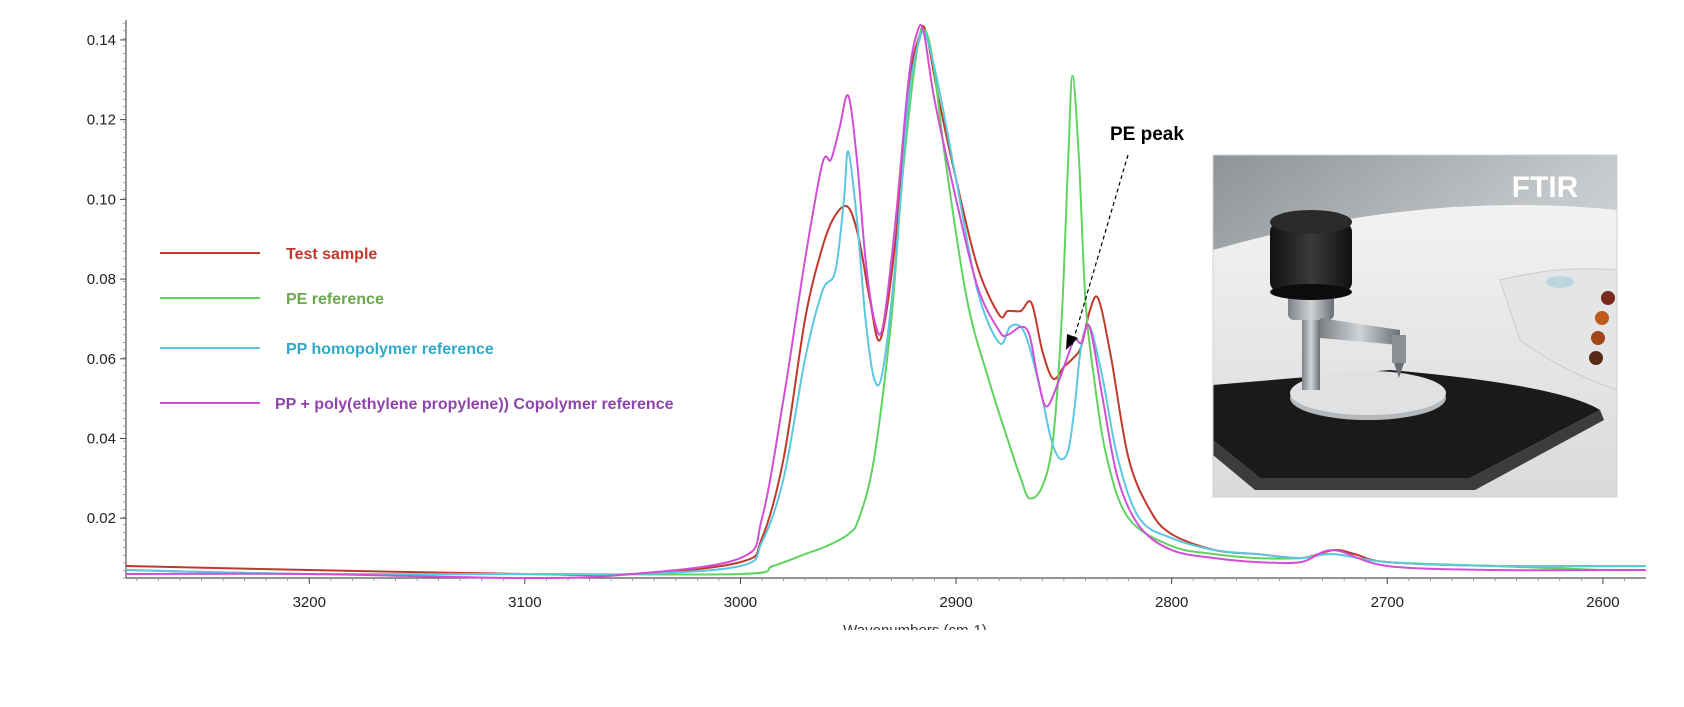 This screenshot has width=1684, height=707. What do you see at coordinates (331, 254) in the screenshot?
I see `legend-label-0: Test sample` at bounding box center [331, 254].